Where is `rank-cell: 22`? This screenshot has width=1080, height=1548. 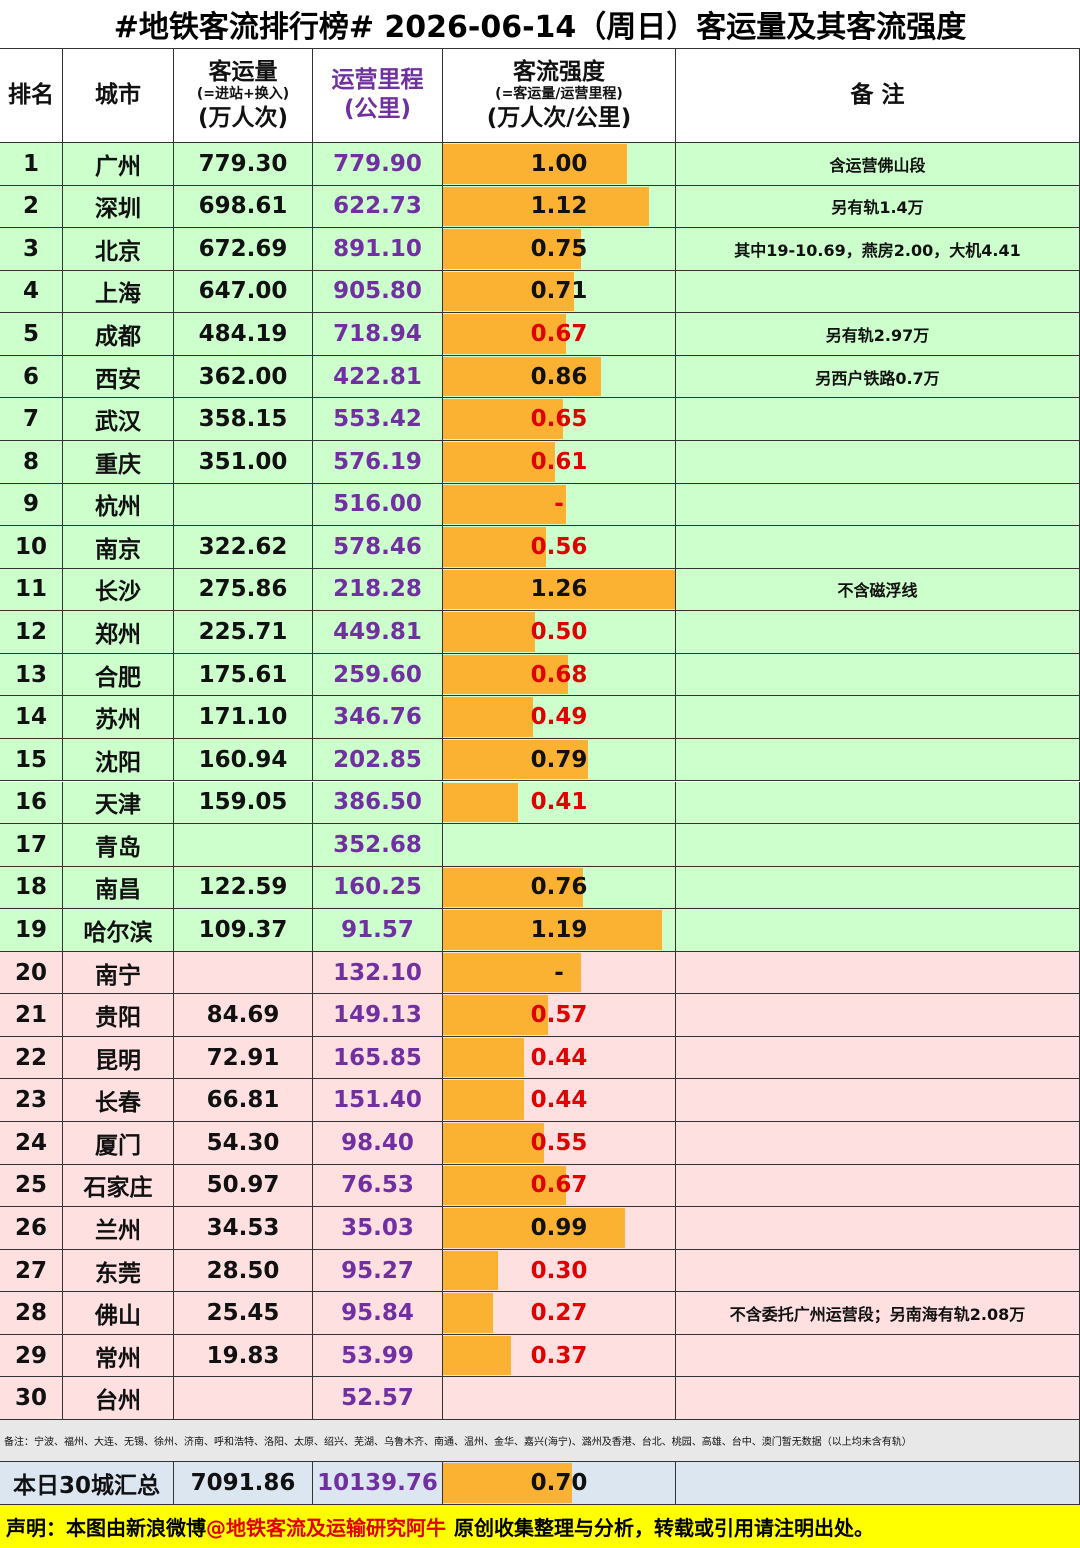 rank-cell: 22 is located at coordinates (31, 1058).